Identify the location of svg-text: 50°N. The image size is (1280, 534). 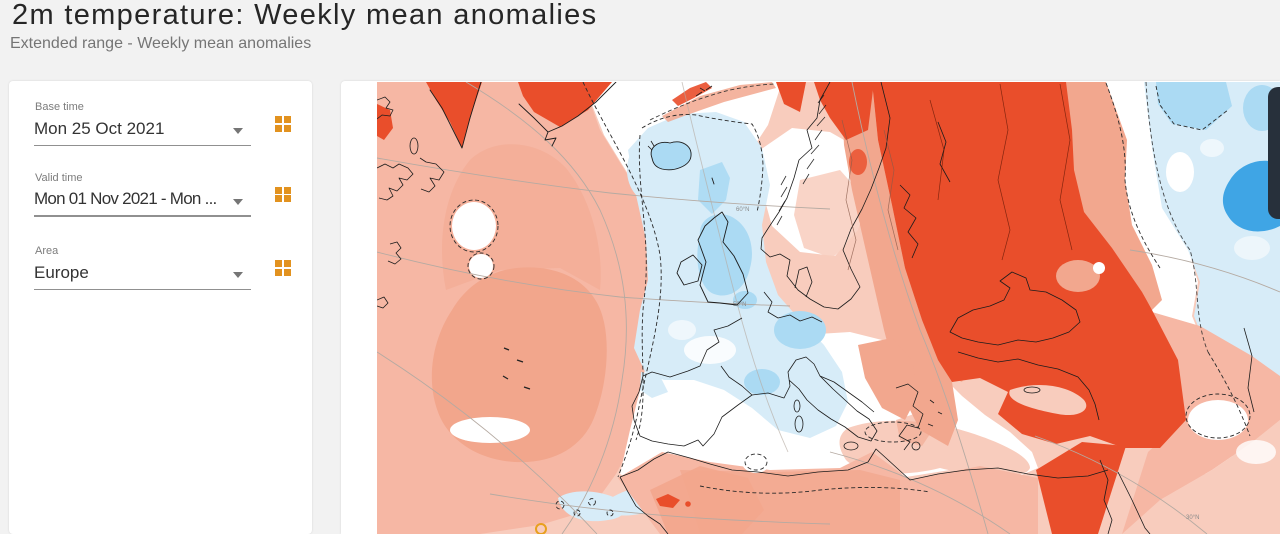
(739, 305).